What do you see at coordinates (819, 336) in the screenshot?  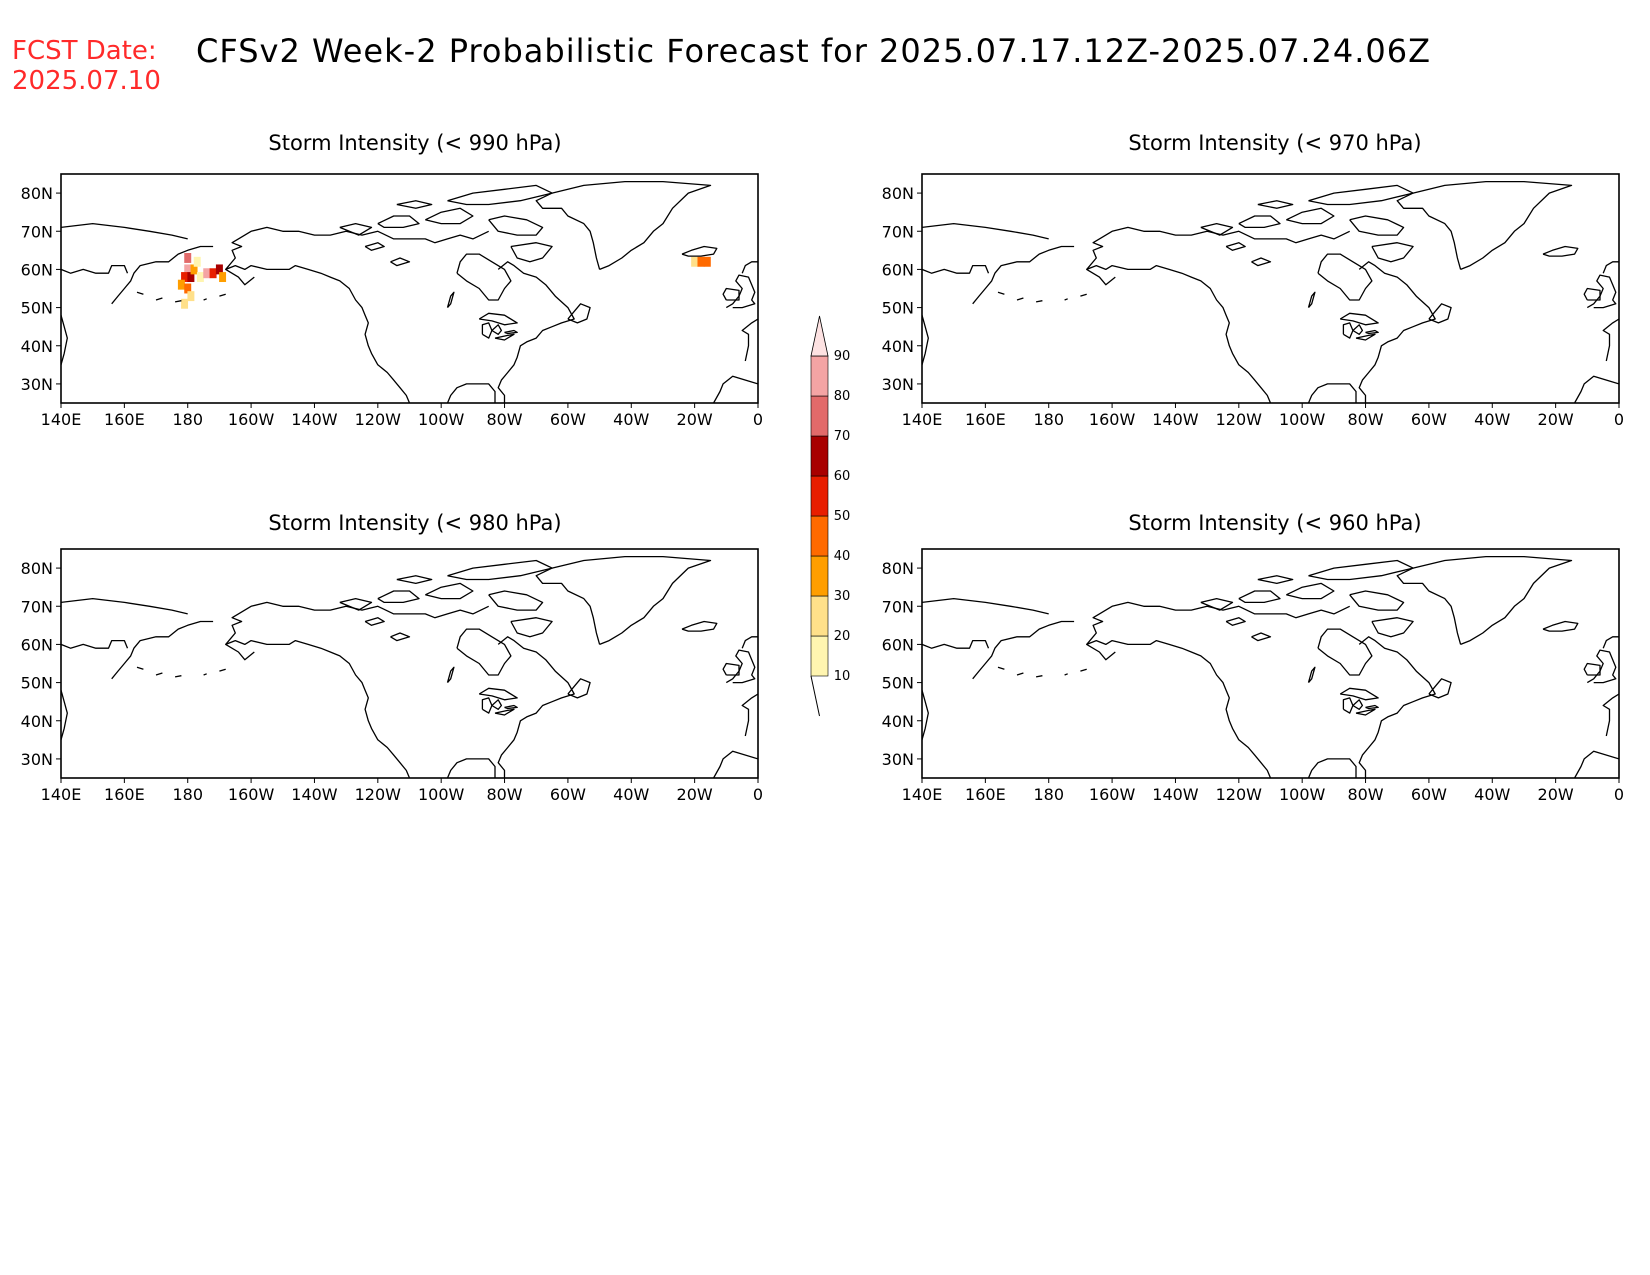 I see `colorbar-top-triangle` at bounding box center [819, 336].